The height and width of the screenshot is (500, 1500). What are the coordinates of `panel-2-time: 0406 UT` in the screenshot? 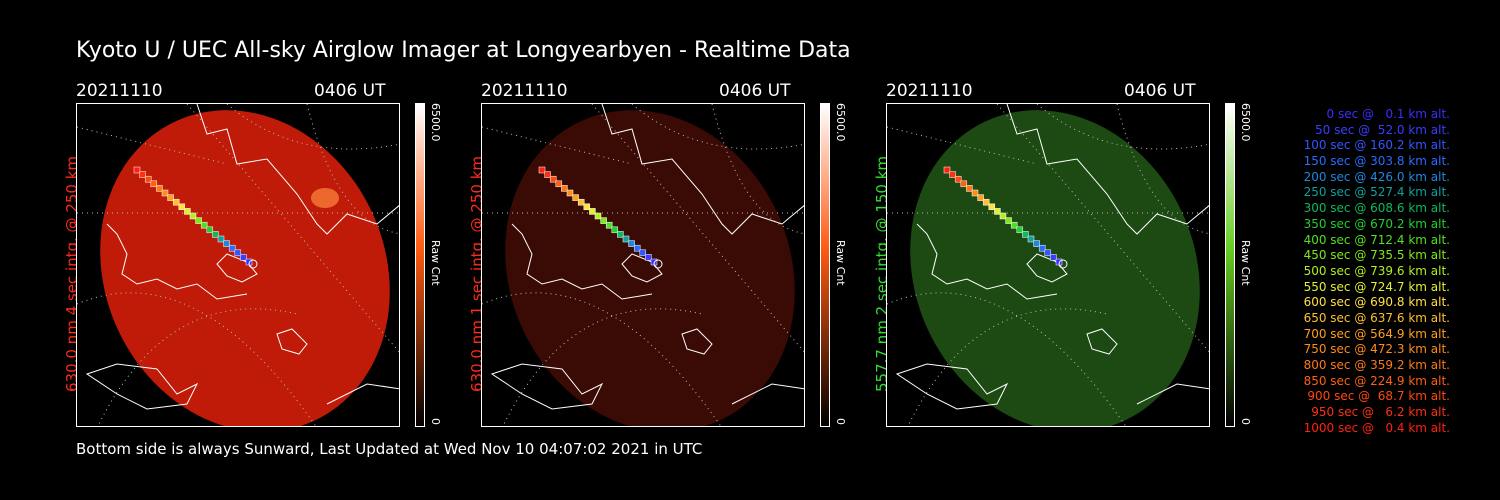 It's located at (755, 91).